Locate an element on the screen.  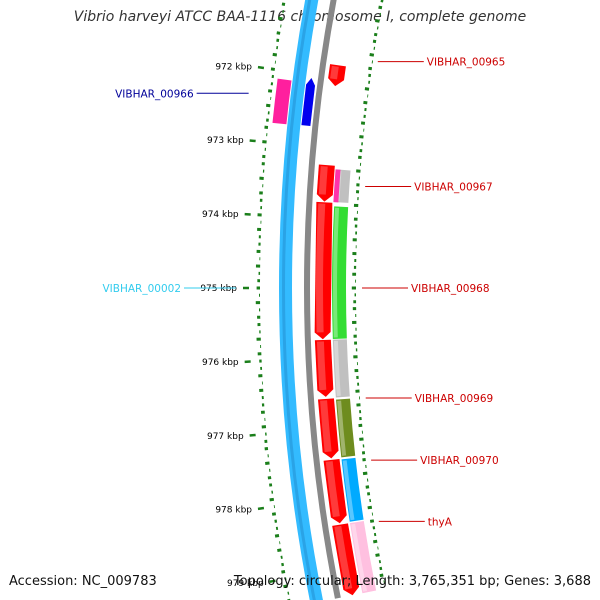
ruler-label: 973 kbp is located at coordinates (225, 141).